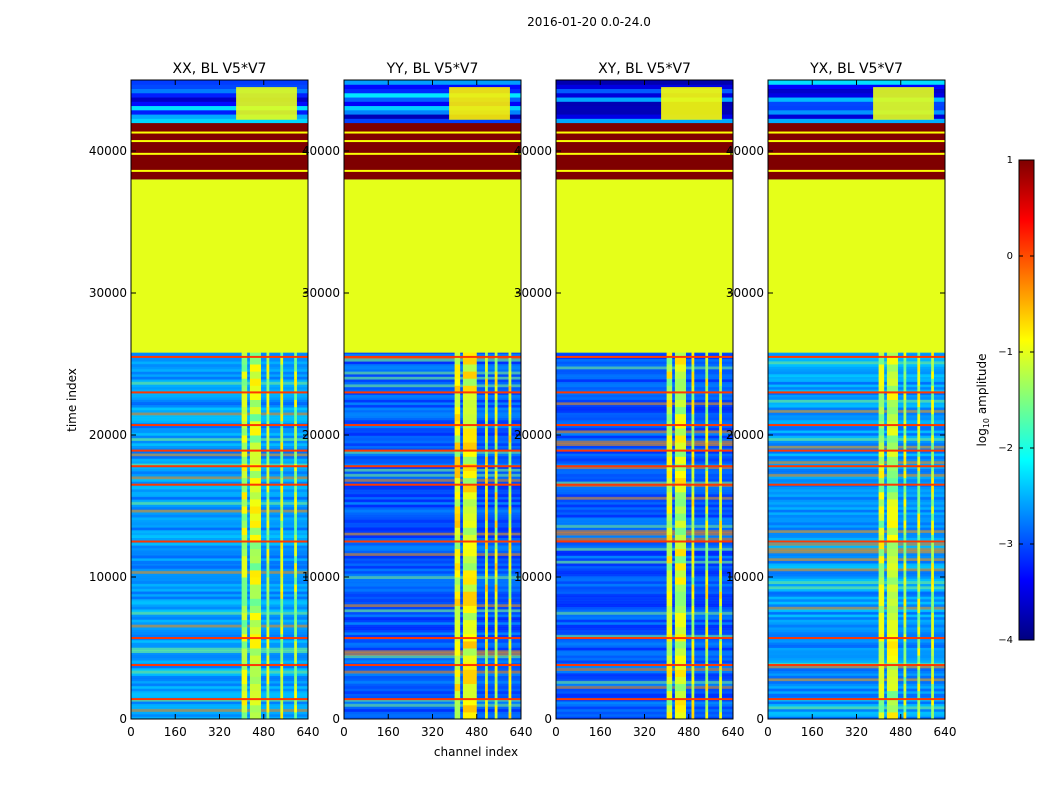 The image size is (1050, 800). Describe the element at coordinates (175, 732) in the screenshot. I see `x-tick-label: 160` at that location.